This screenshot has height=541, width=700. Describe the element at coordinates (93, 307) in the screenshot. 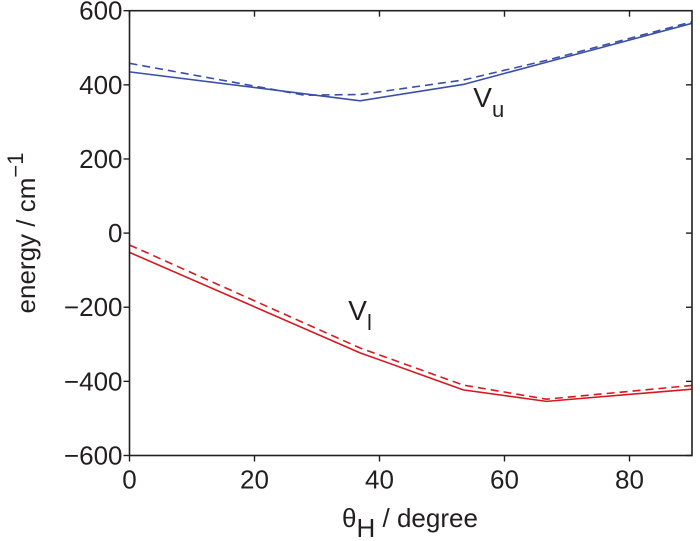

I see `y-tick-label: −200` at that location.